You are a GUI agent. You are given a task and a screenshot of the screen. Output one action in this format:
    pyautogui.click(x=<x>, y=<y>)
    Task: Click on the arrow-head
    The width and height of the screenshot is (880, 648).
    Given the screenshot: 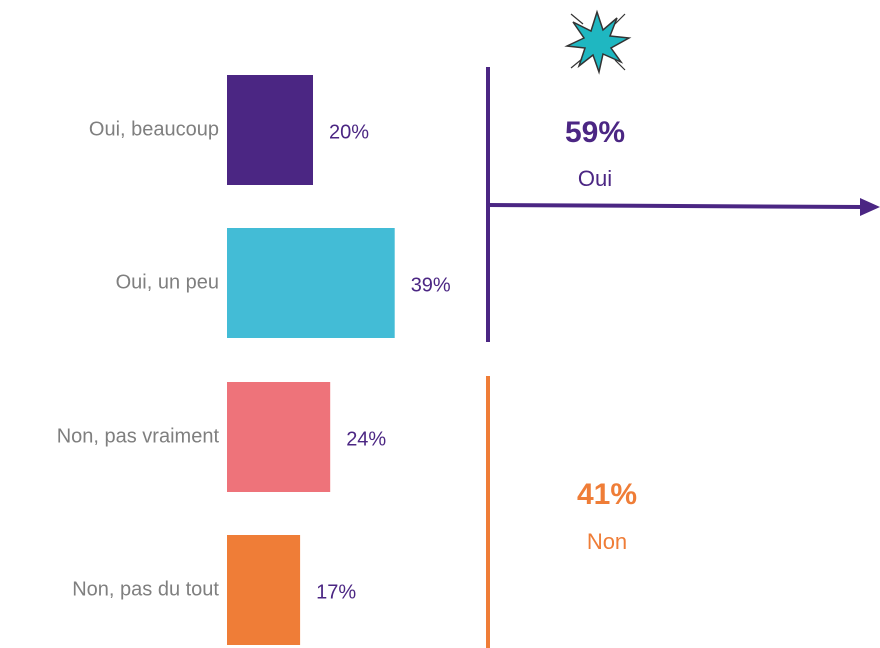 What is the action you would take?
    pyautogui.click(x=870, y=207)
    